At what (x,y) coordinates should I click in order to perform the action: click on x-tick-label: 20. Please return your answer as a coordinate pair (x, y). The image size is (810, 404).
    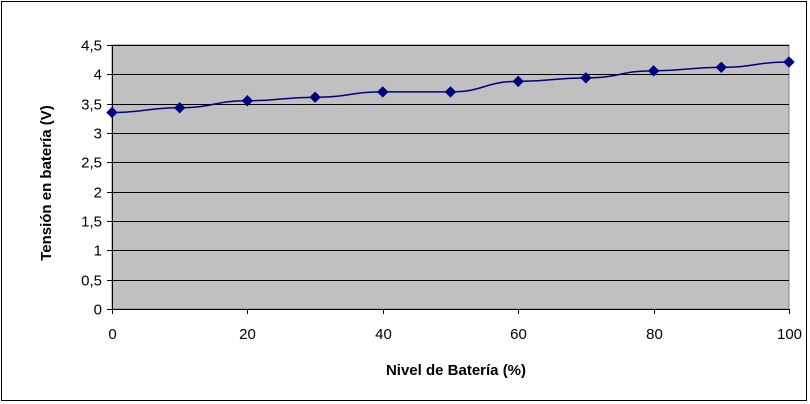
    Looking at the image, I should click on (247, 334).